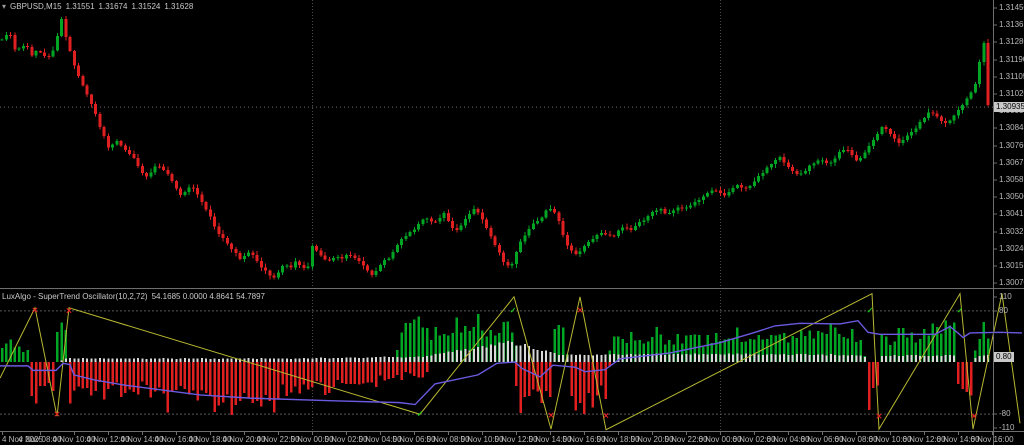  What do you see at coordinates (1011, 93) in the screenshot?
I see `price-axis-label: 1.31020` at bounding box center [1011, 93].